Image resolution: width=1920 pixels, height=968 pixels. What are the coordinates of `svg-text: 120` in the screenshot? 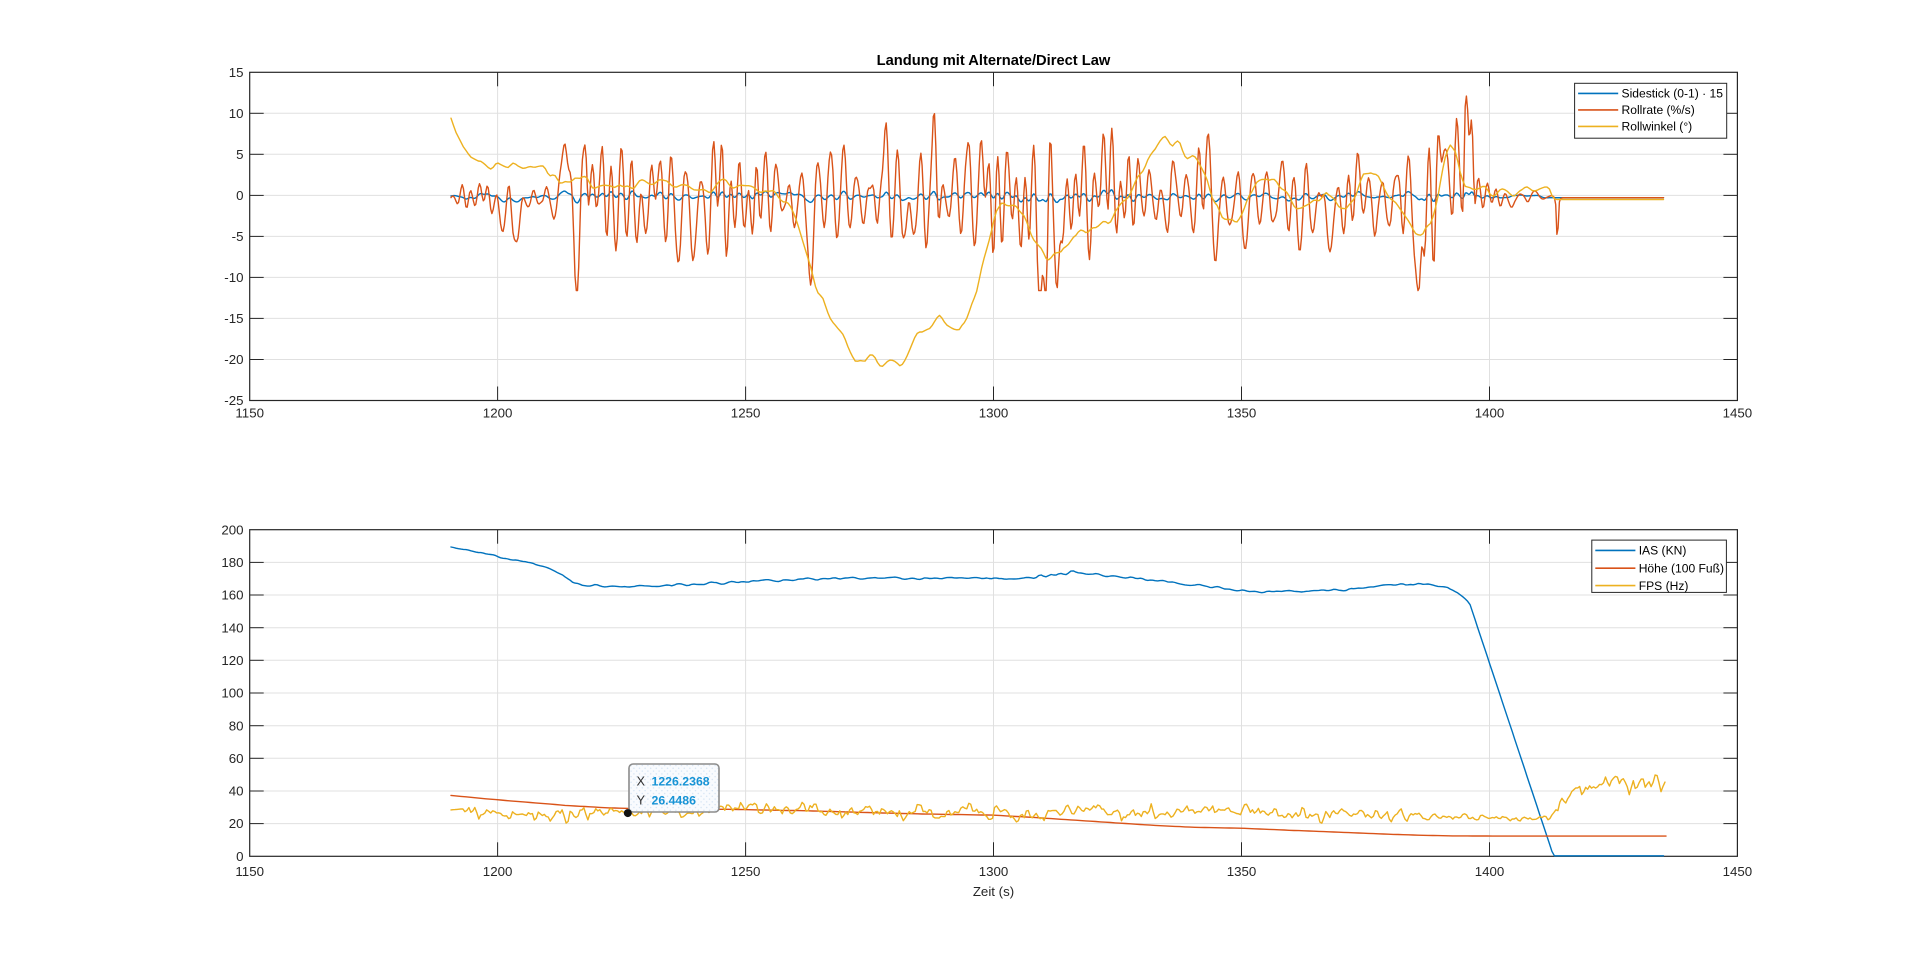 It's located at (232, 660).